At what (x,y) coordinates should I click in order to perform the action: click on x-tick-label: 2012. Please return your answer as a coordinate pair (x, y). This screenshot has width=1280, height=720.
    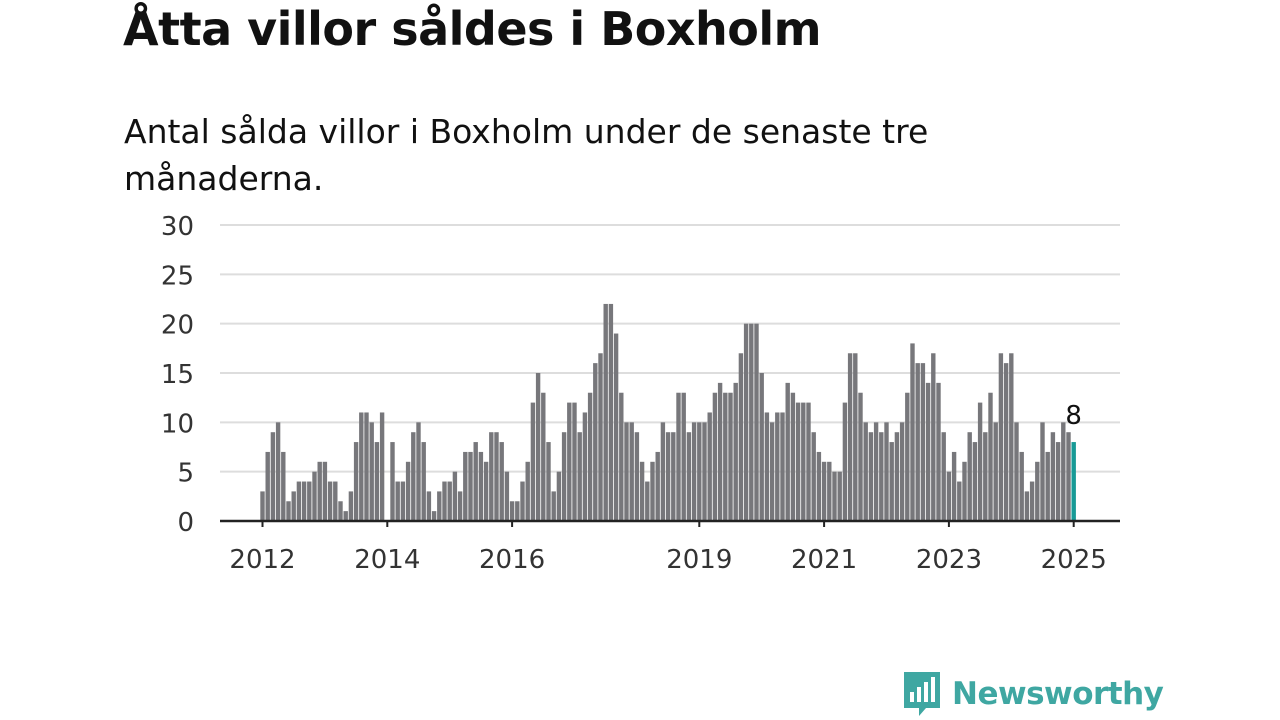
    Looking at the image, I should click on (262, 560).